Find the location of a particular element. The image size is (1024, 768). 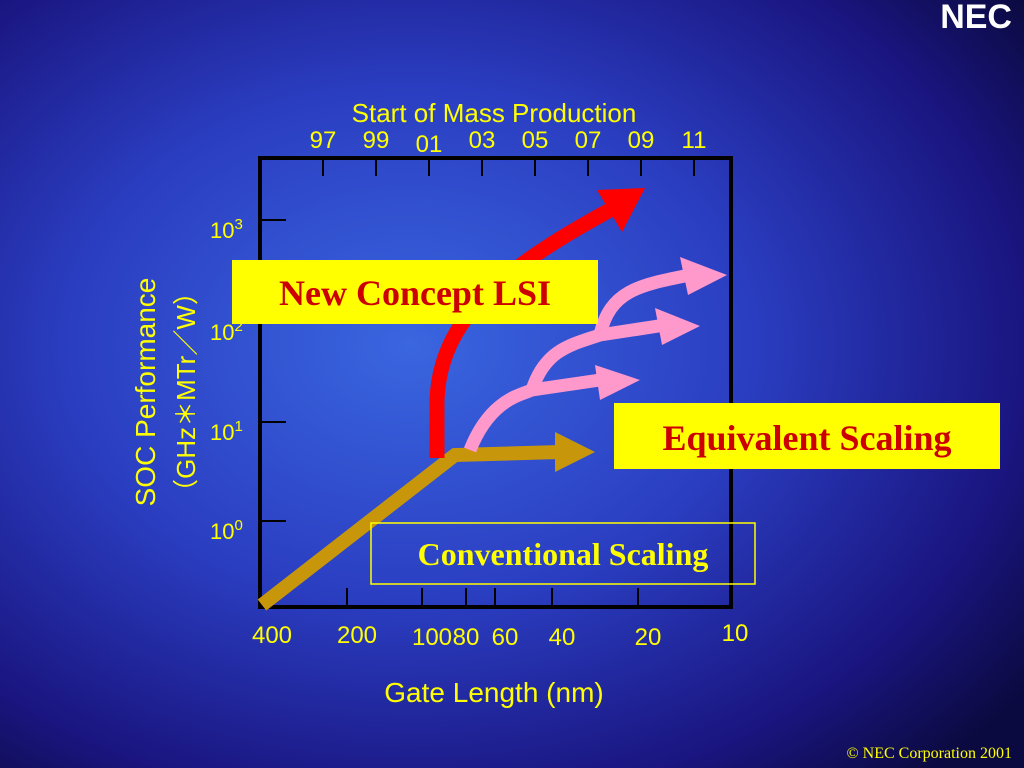

tick-exponent: 2 is located at coordinates (238, 326).